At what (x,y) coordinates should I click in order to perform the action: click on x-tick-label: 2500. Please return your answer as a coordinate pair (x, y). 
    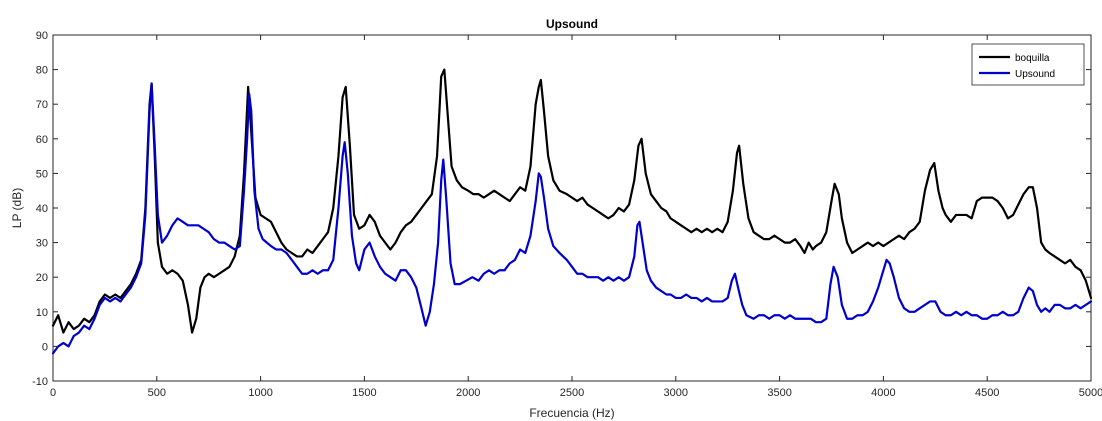
    Looking at the image, I should click on (572, 393).